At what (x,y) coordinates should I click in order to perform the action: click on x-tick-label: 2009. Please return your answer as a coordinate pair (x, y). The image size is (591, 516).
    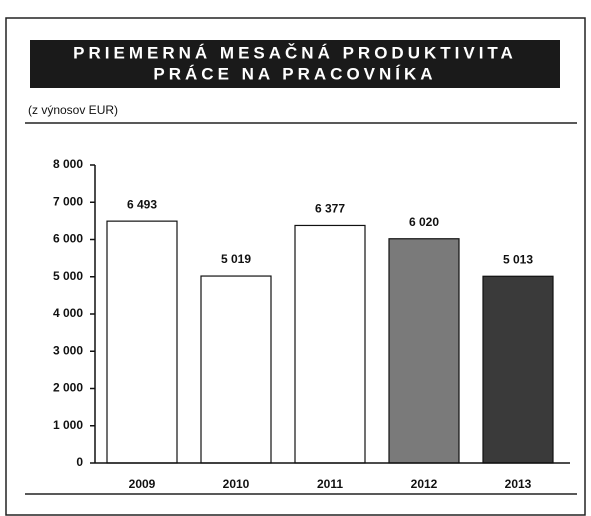
    Looking at the image, I should click on (142, 484).